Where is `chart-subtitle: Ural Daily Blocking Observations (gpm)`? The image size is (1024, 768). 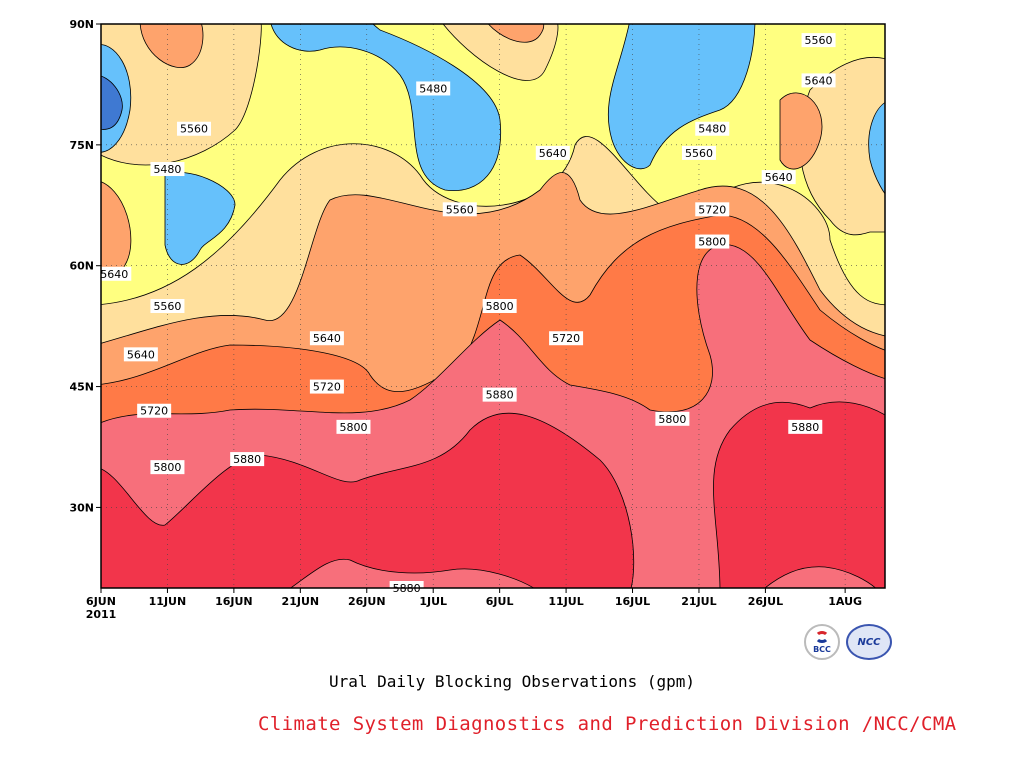 chart-subtitle: Ural Daily Blocking Observations (gpm) is located at coordinates (512, 681).